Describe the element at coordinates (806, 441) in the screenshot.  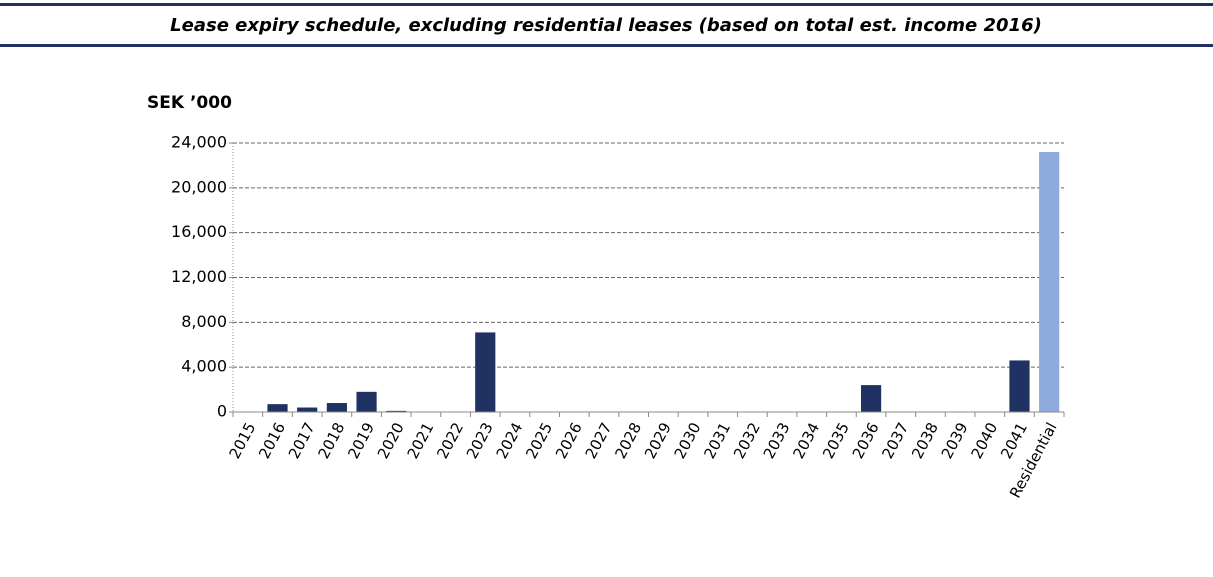
I see `x-tick-label: 2034` at that location.